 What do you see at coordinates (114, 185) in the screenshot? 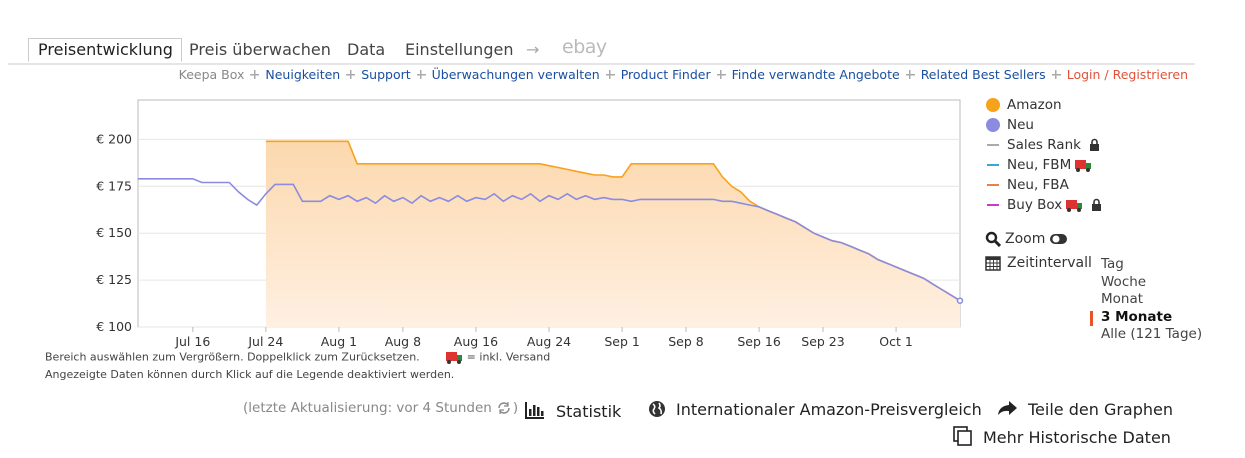
I see `y-tick-label: € 175` at bounding box center [114, 185].